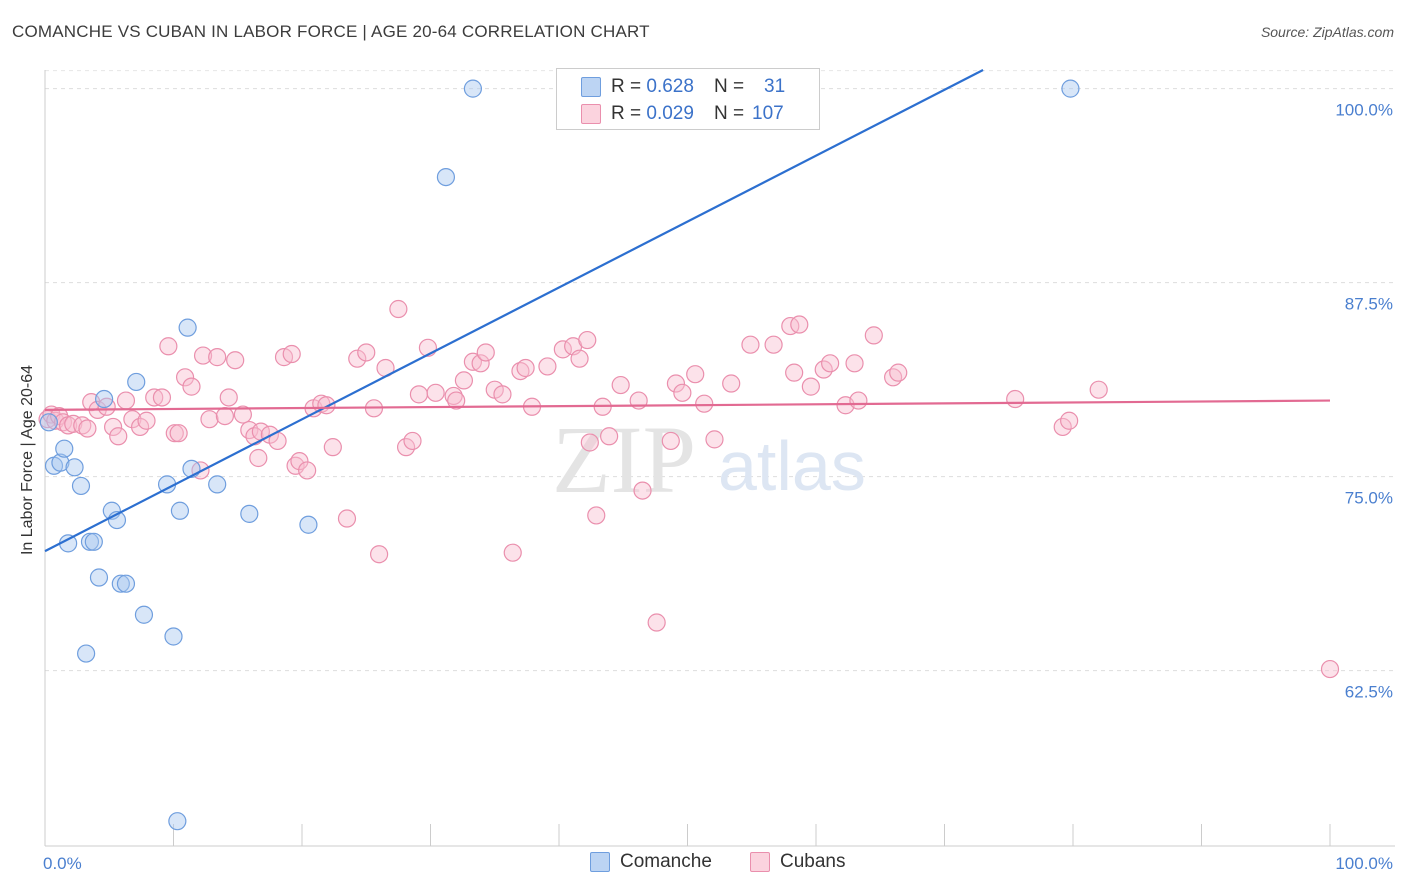 Image resolution: width=1406 pixels, height=892 pixels. Describe the element at coordinates (670, 86) in the screenshot. I see `r-value: 0.628` at that location.